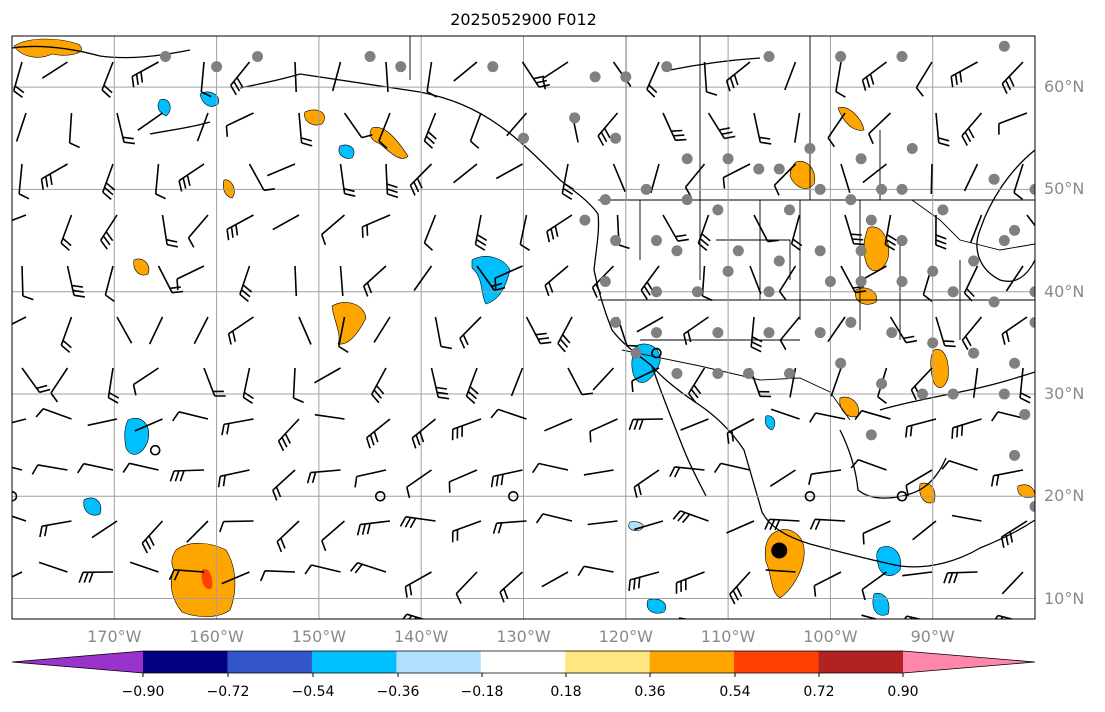 The height and width of the screenshot is (712, 1105). Describe the element at coordinates (1064, 291) in the screenshot. I see `latitude-label: 40°N` at that location.